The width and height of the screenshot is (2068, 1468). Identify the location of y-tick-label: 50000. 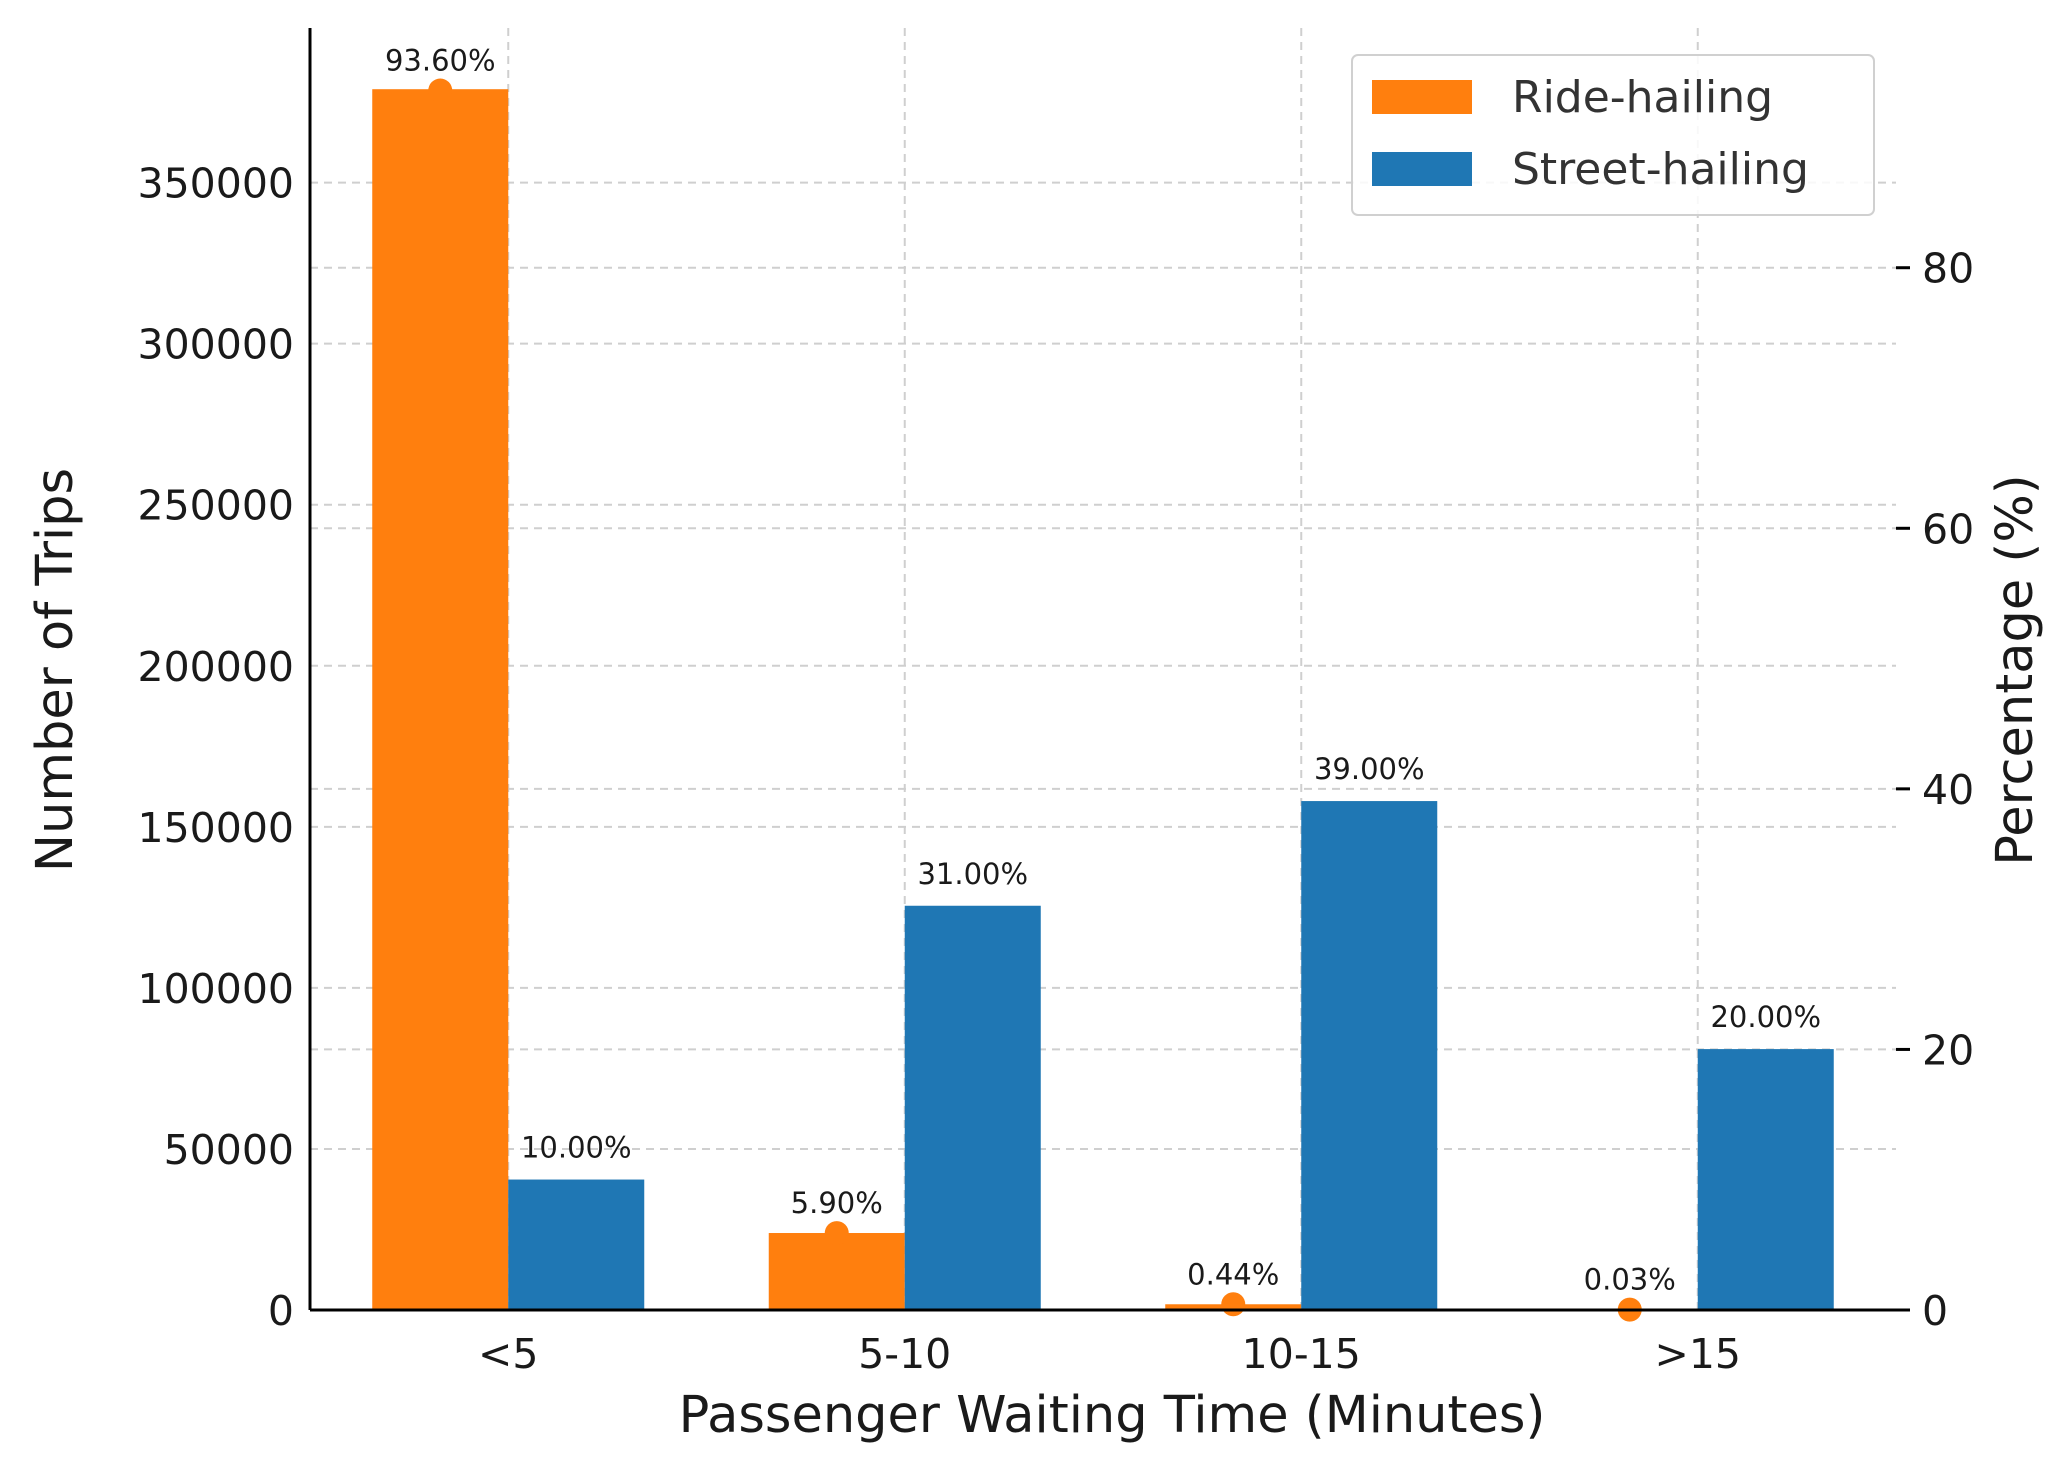
(229, 1150).